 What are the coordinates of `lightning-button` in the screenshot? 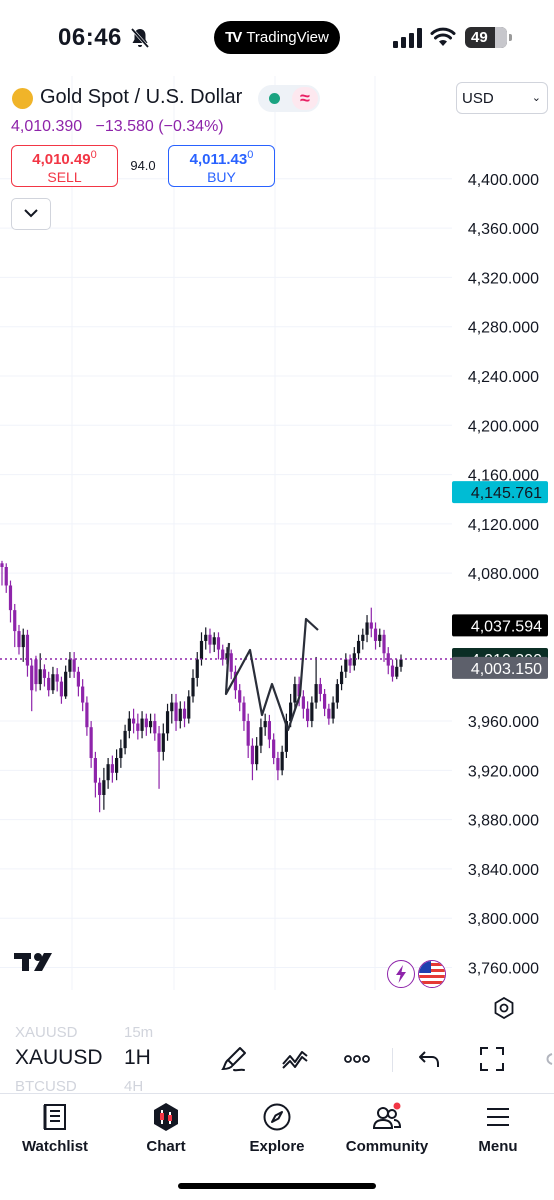 It's located at (401, 974).